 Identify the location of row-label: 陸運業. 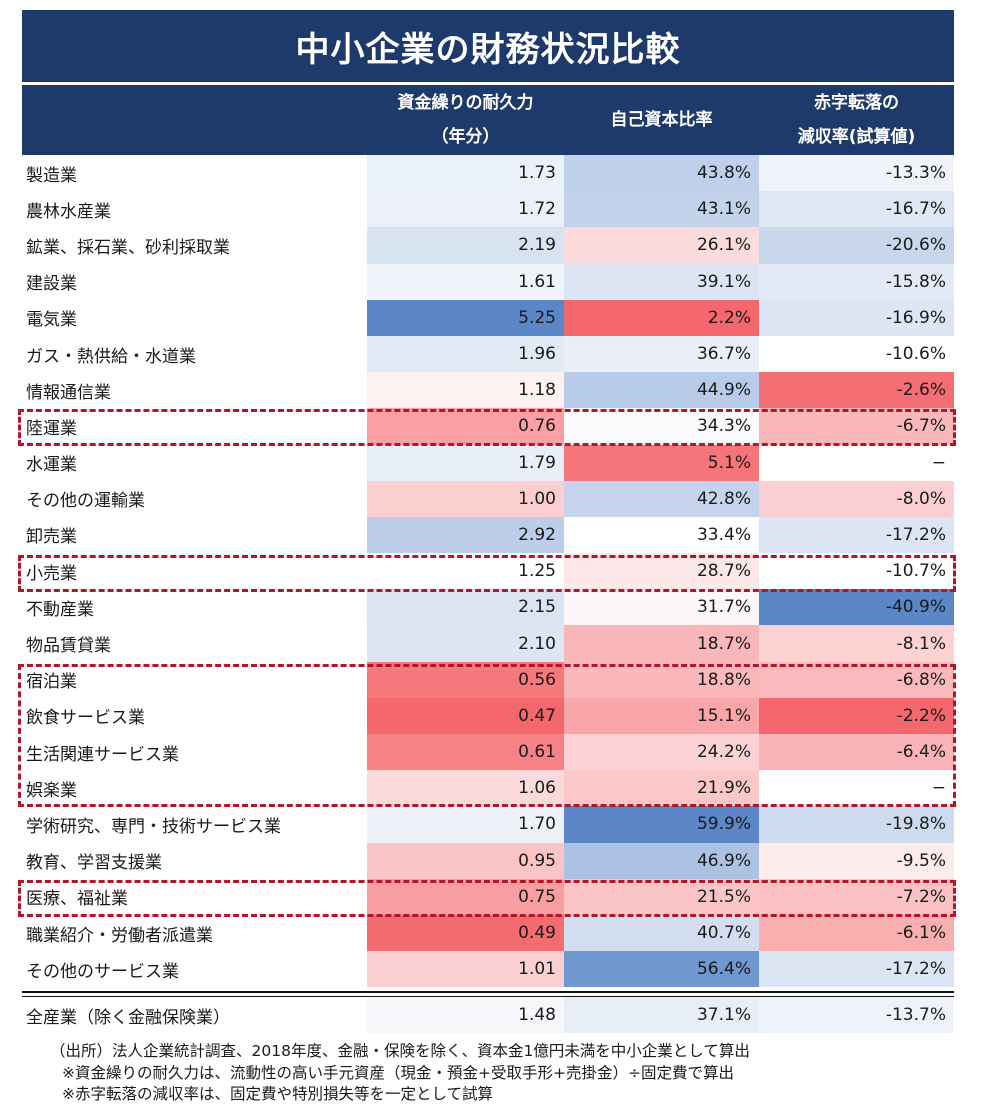
(51, 428).